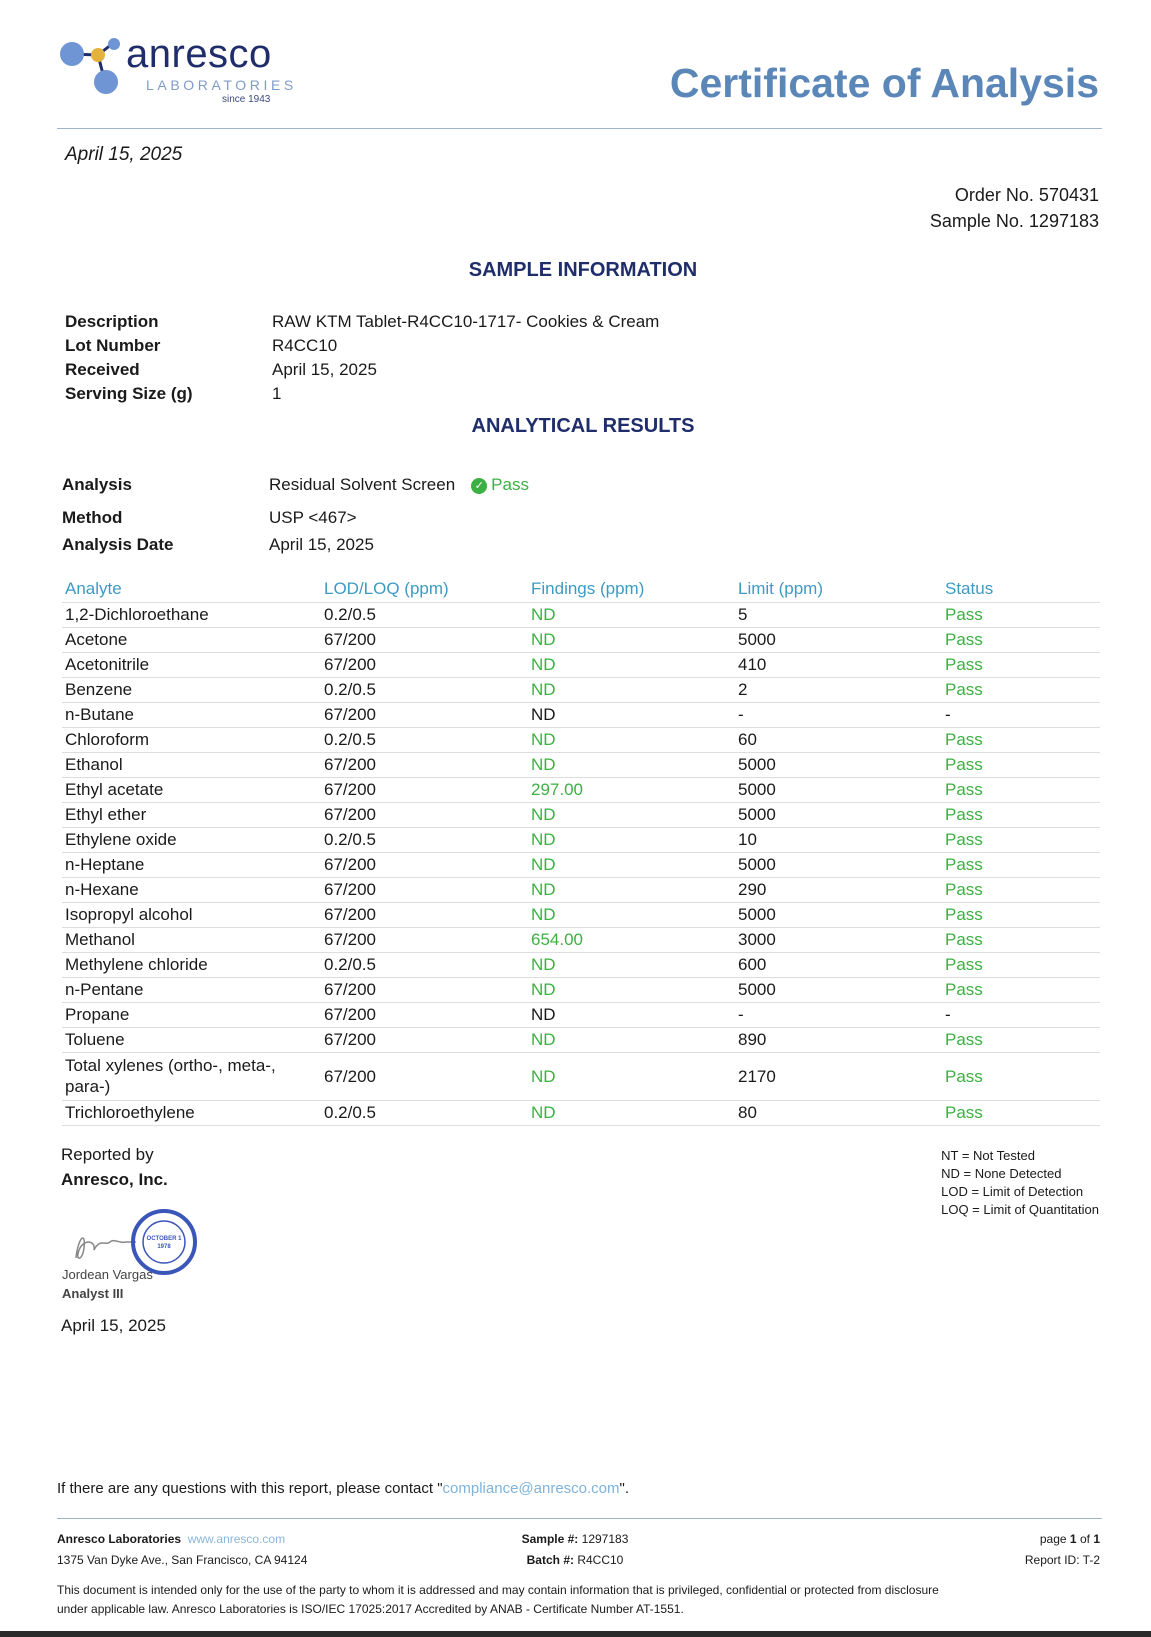  I want to click on label: Received, so click(102, 369).